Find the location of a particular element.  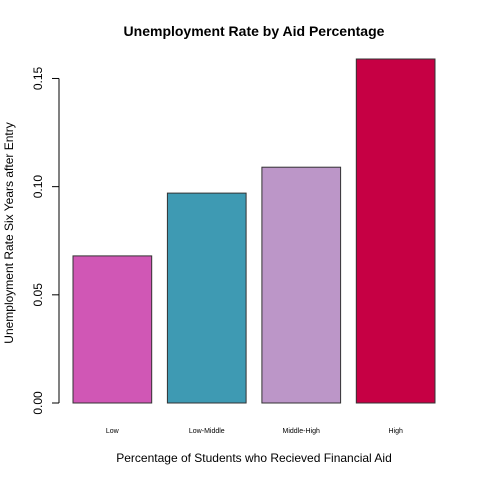

chart-title: Unemployment Rate by Aid Percentage is located at coordinates (254, 31).